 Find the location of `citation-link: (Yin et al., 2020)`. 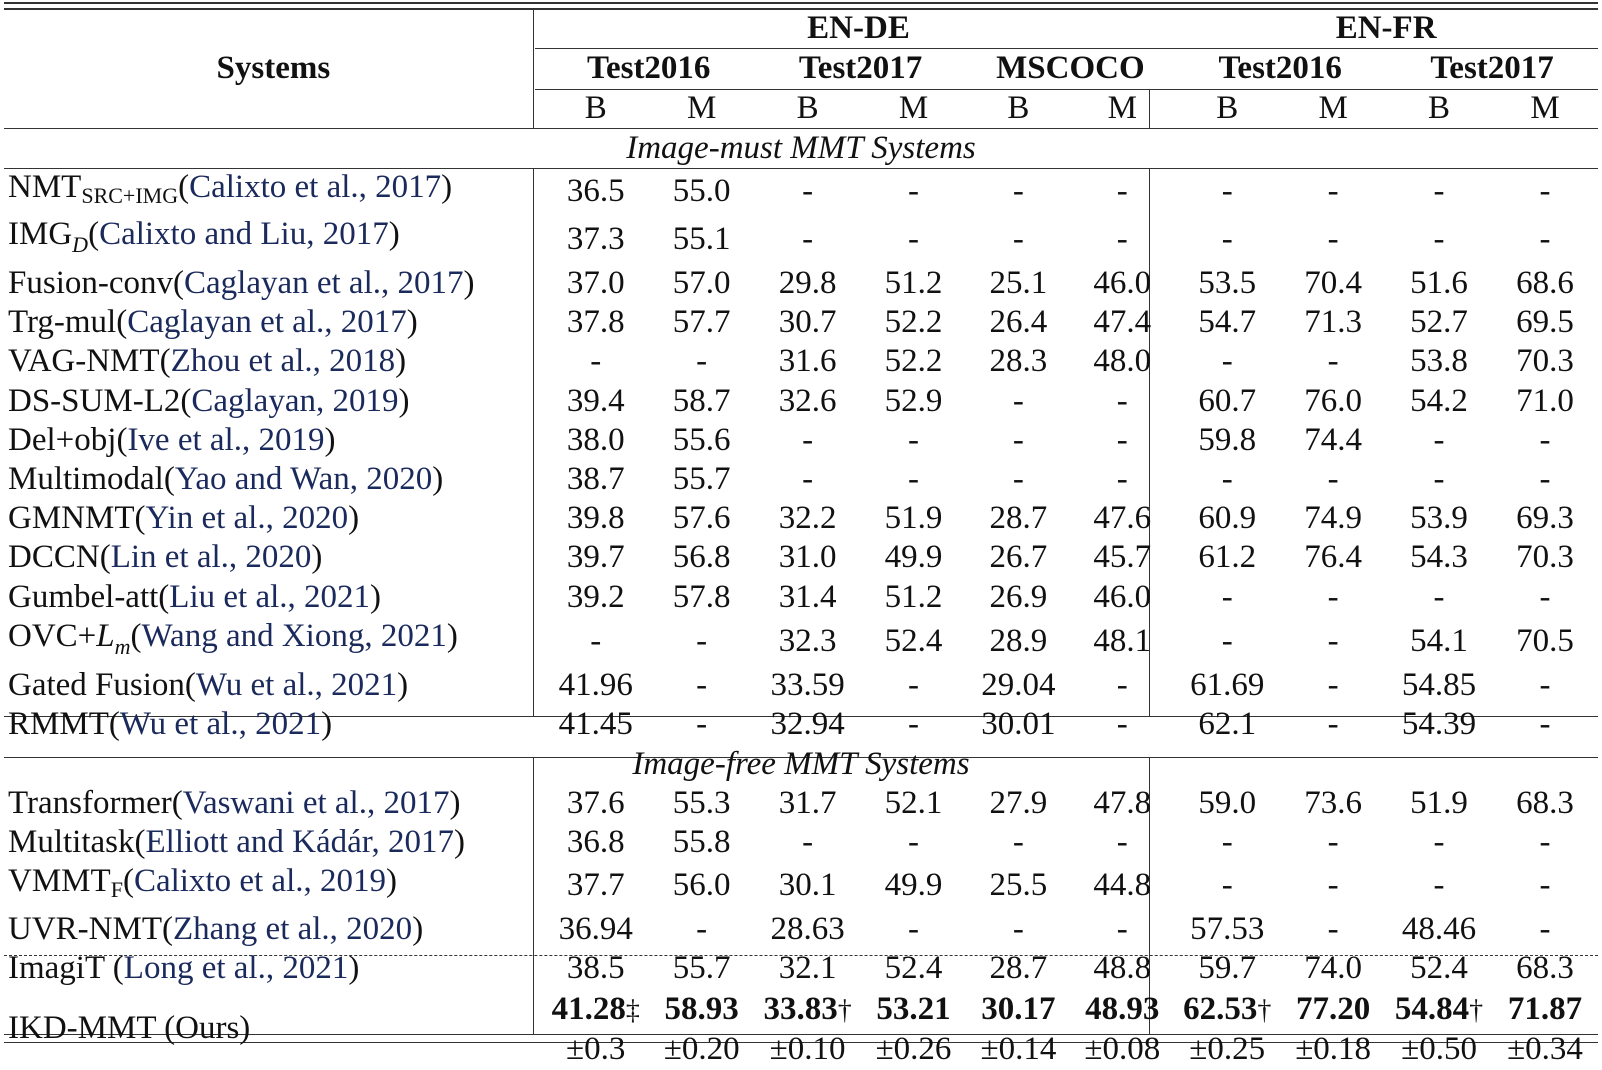

citation-link: (Yin et al., 2020) is located at coordinates (247, 518).